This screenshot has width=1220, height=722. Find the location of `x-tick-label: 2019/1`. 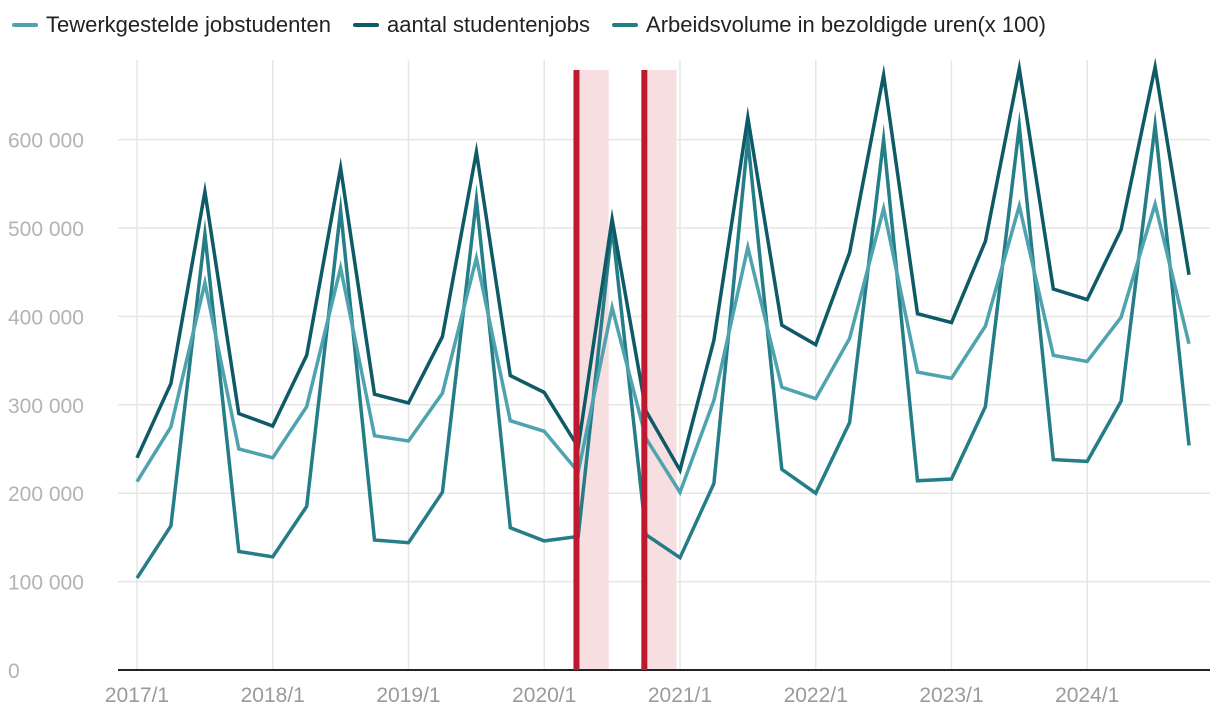

x-tick-label: 2019/1 is located at coordinates (408, 695).